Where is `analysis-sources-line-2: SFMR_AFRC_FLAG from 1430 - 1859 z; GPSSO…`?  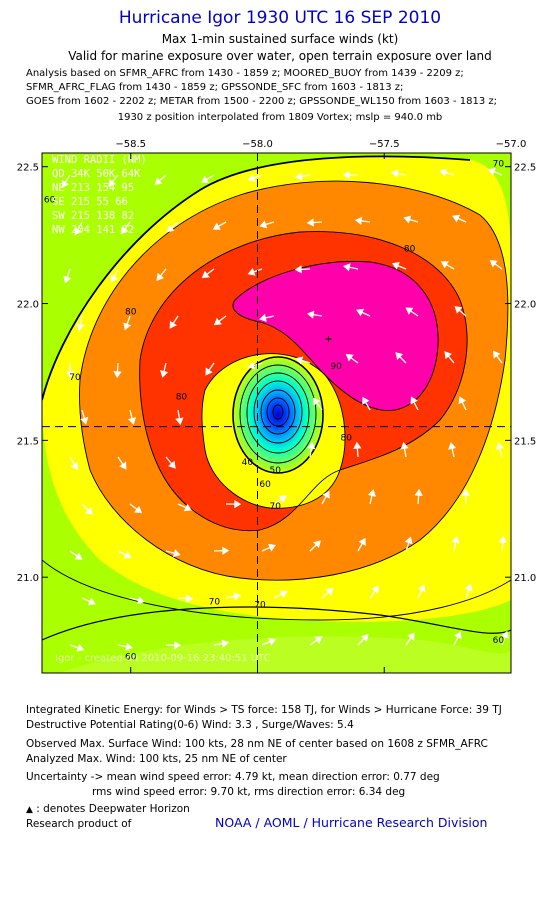 analysis-sources-line-2: SFMR_AFRC_FLAG from 1430 - 1859 z; GPSSO… is located at coordinates (215, 87).